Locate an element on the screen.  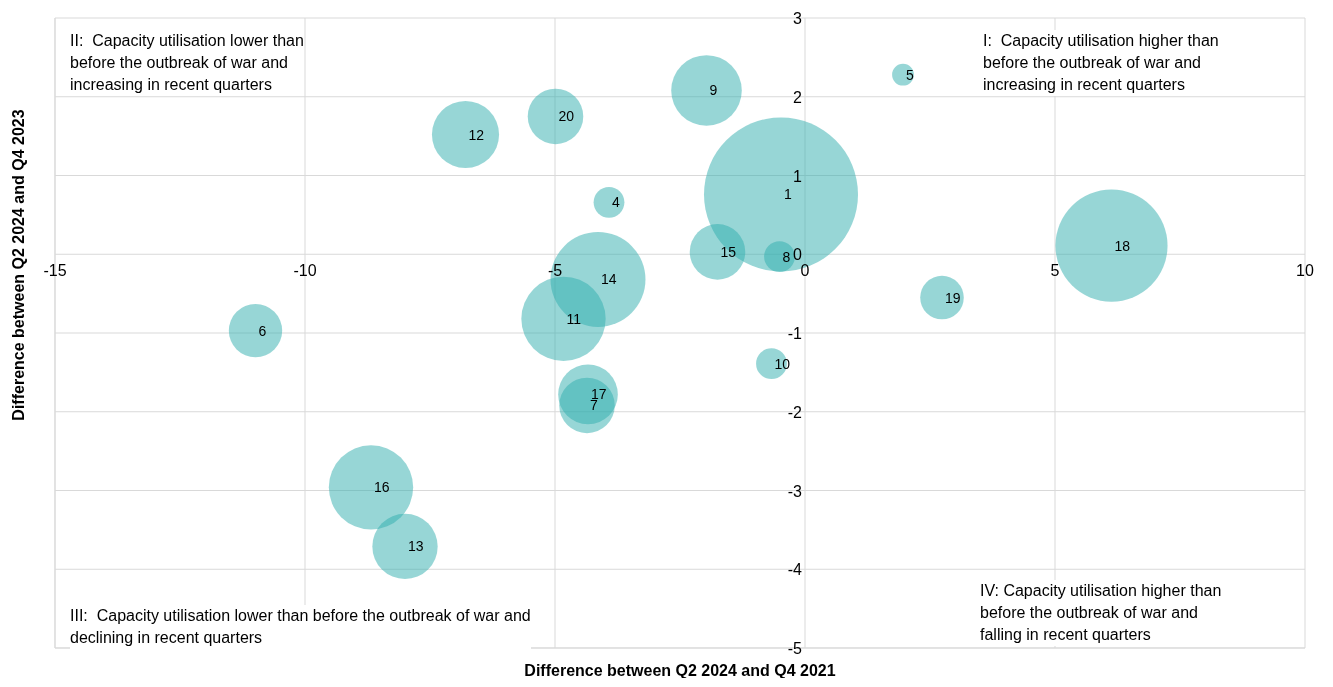
annotation: 15 is located at coordinates (728, 251).